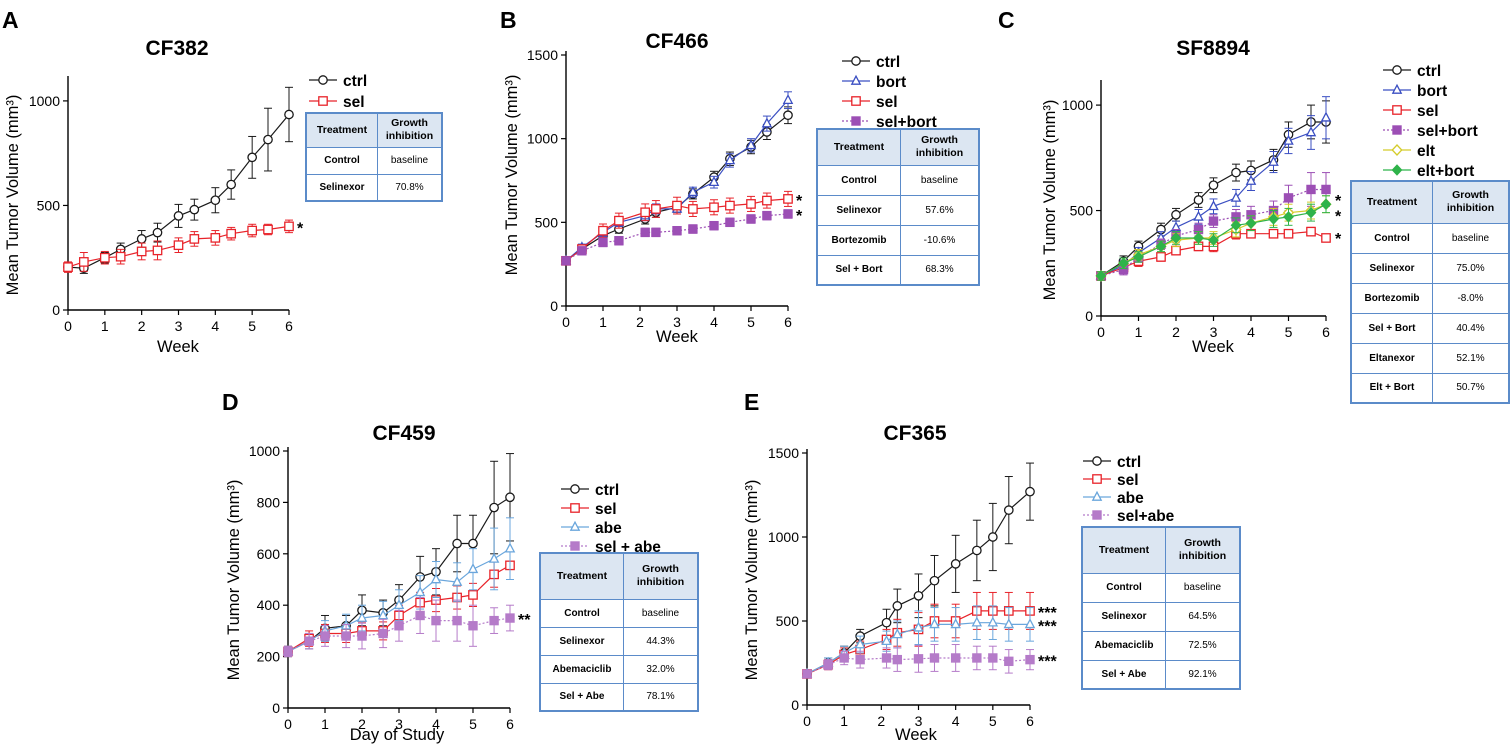 The image size is (1510, 755). I want to click on table-row: Selinexor 75.0%, so click(1430, 268).